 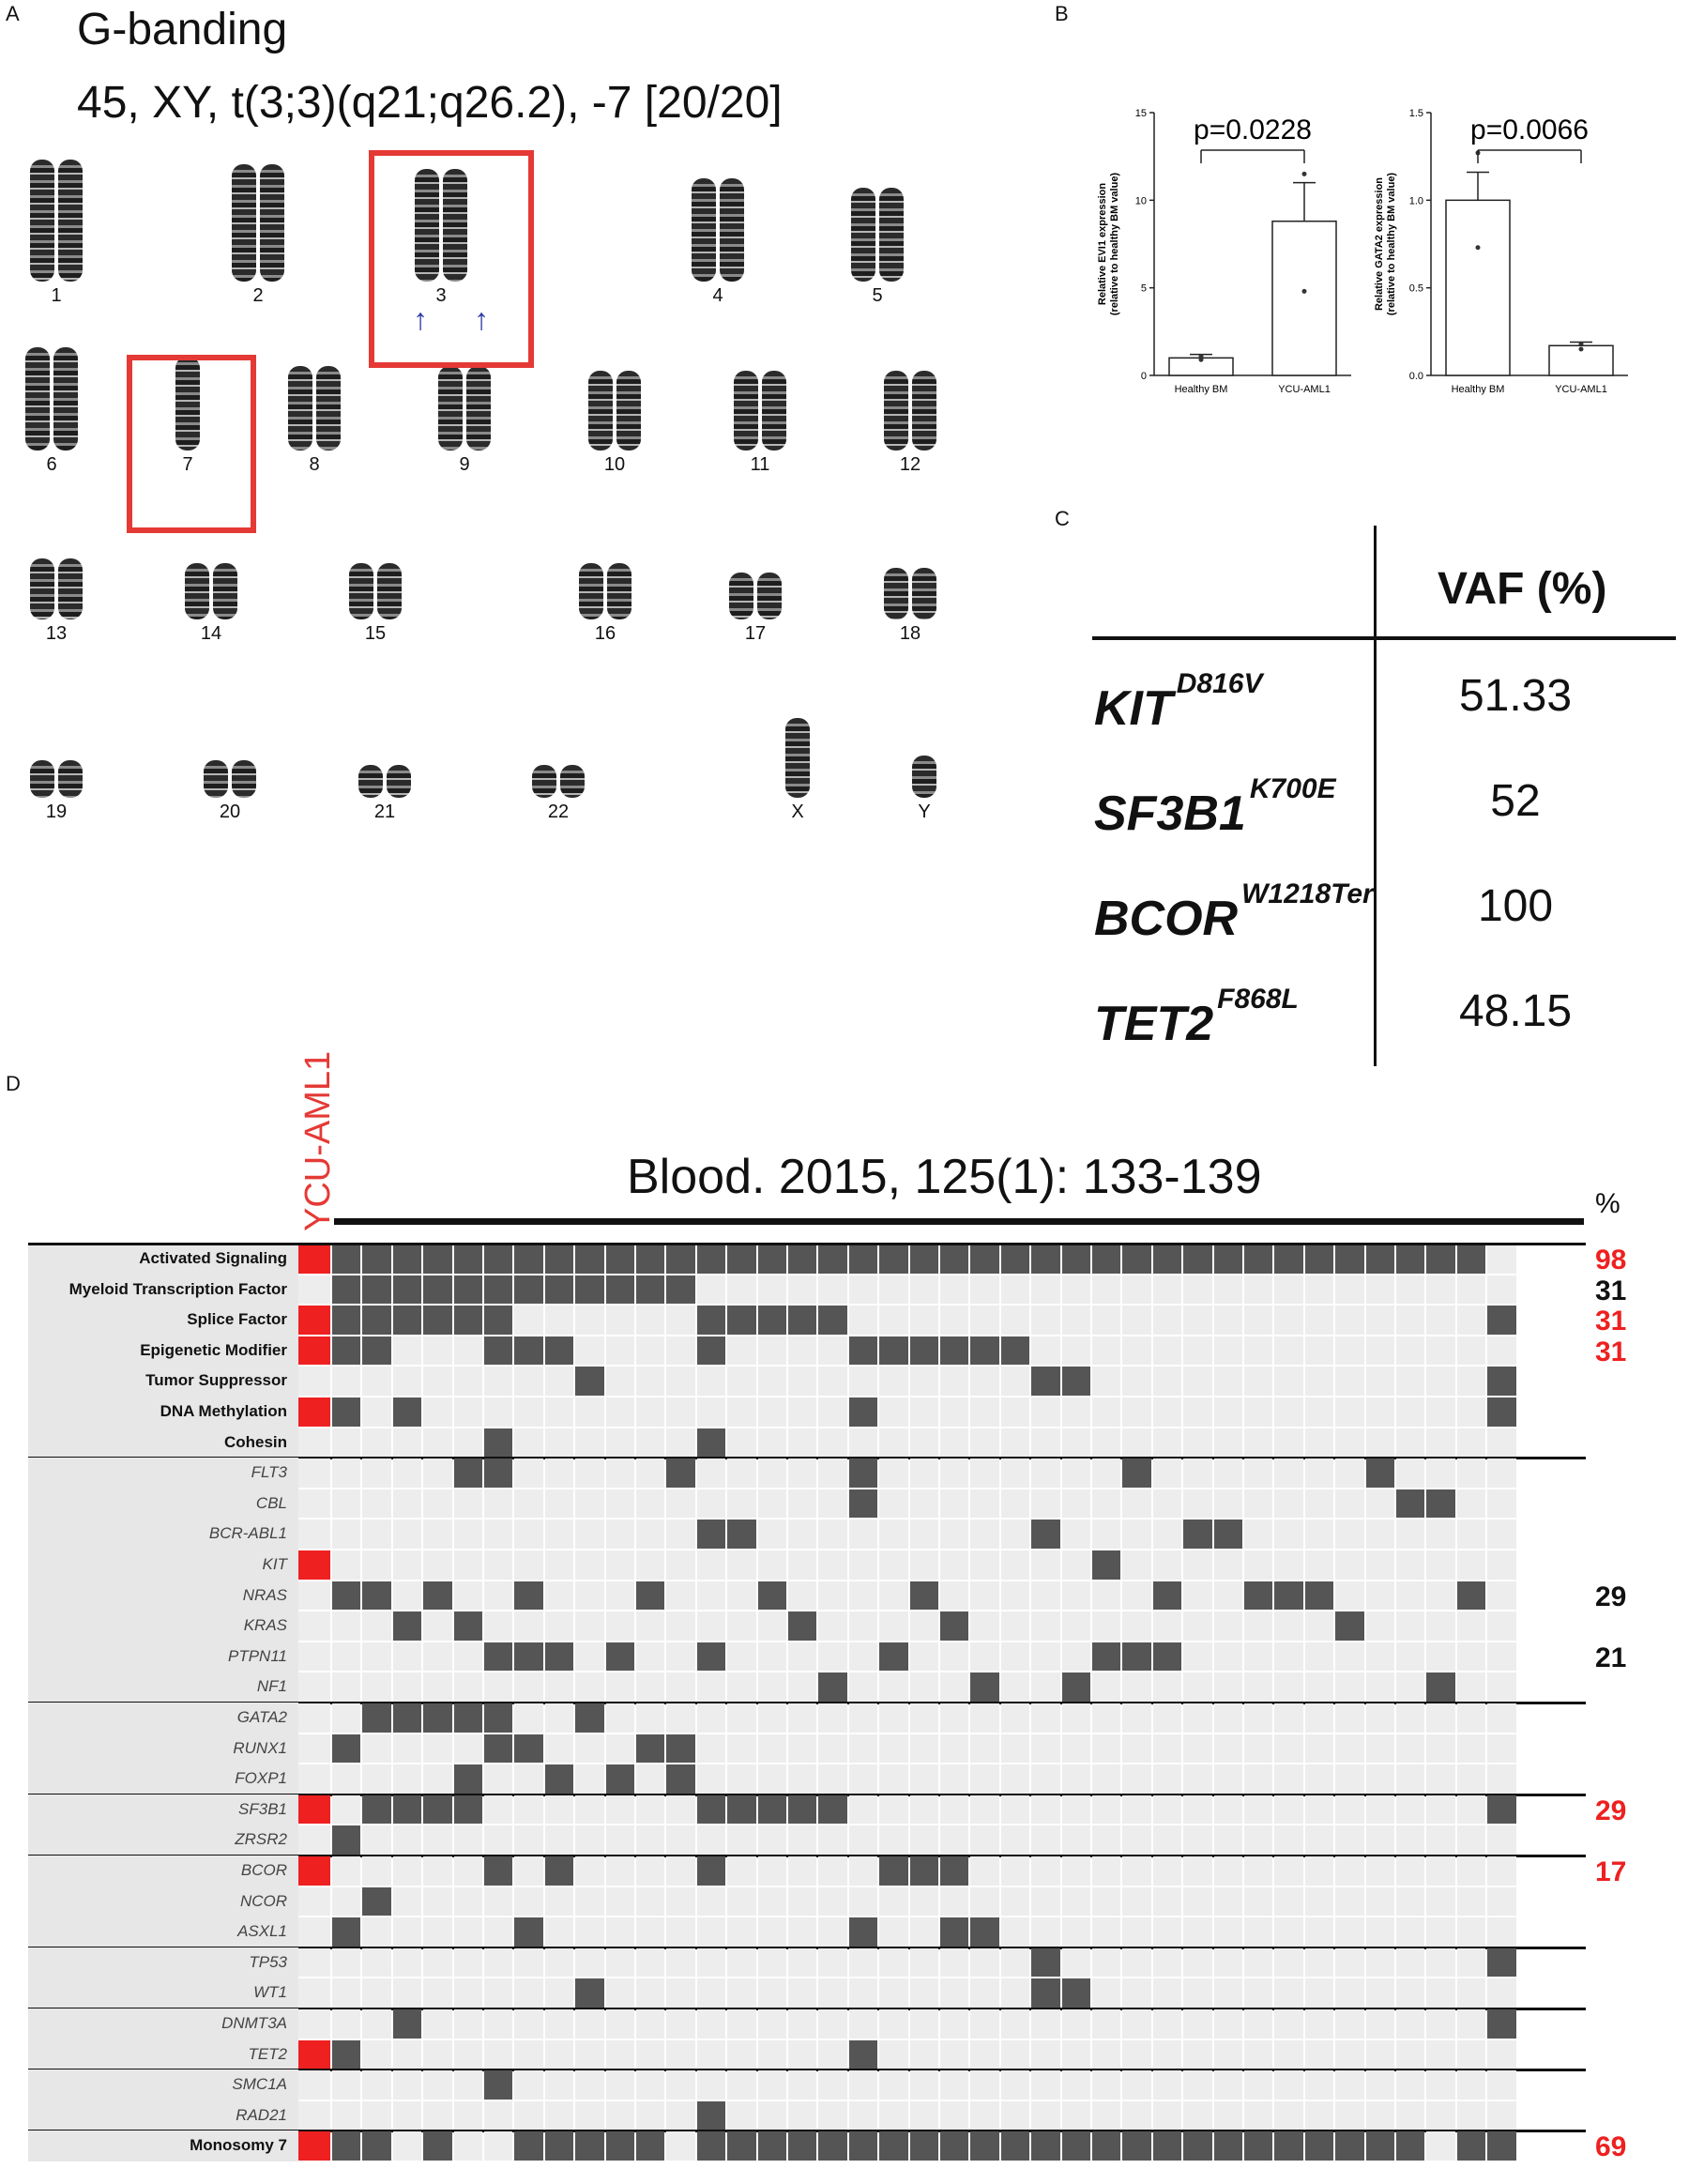 I want to click on bar, so click(x=1478, y=287).